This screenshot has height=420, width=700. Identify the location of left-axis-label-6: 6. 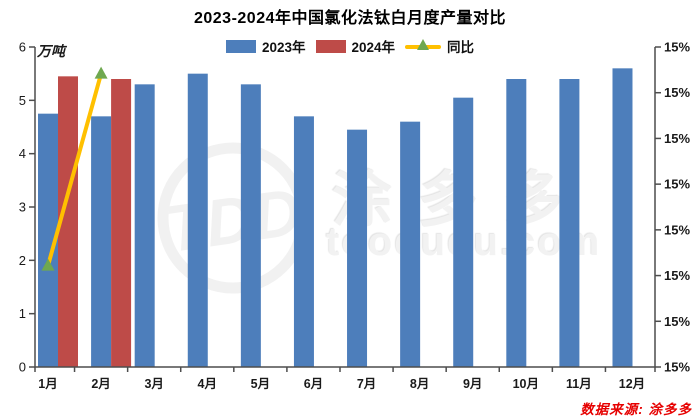
(22, 47).